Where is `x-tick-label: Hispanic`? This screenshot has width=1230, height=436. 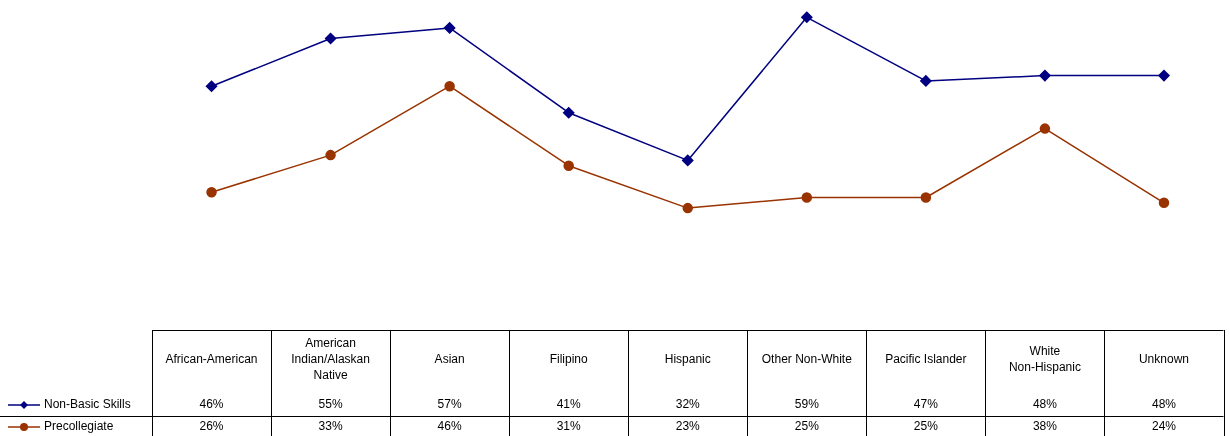 x-tick-label: Hispanic is located at coordinates (687, 359).